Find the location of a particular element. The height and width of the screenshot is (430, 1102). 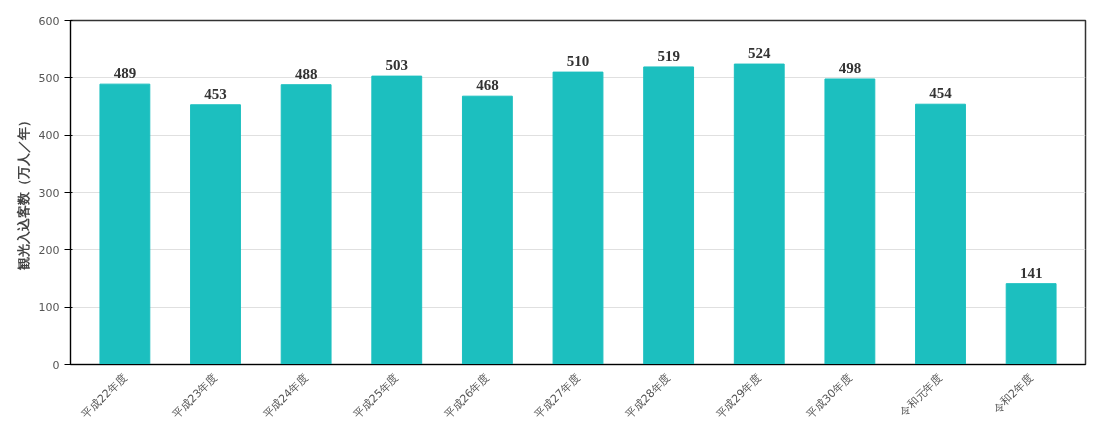

data-label: 498 is located at coordinates (850, 67).